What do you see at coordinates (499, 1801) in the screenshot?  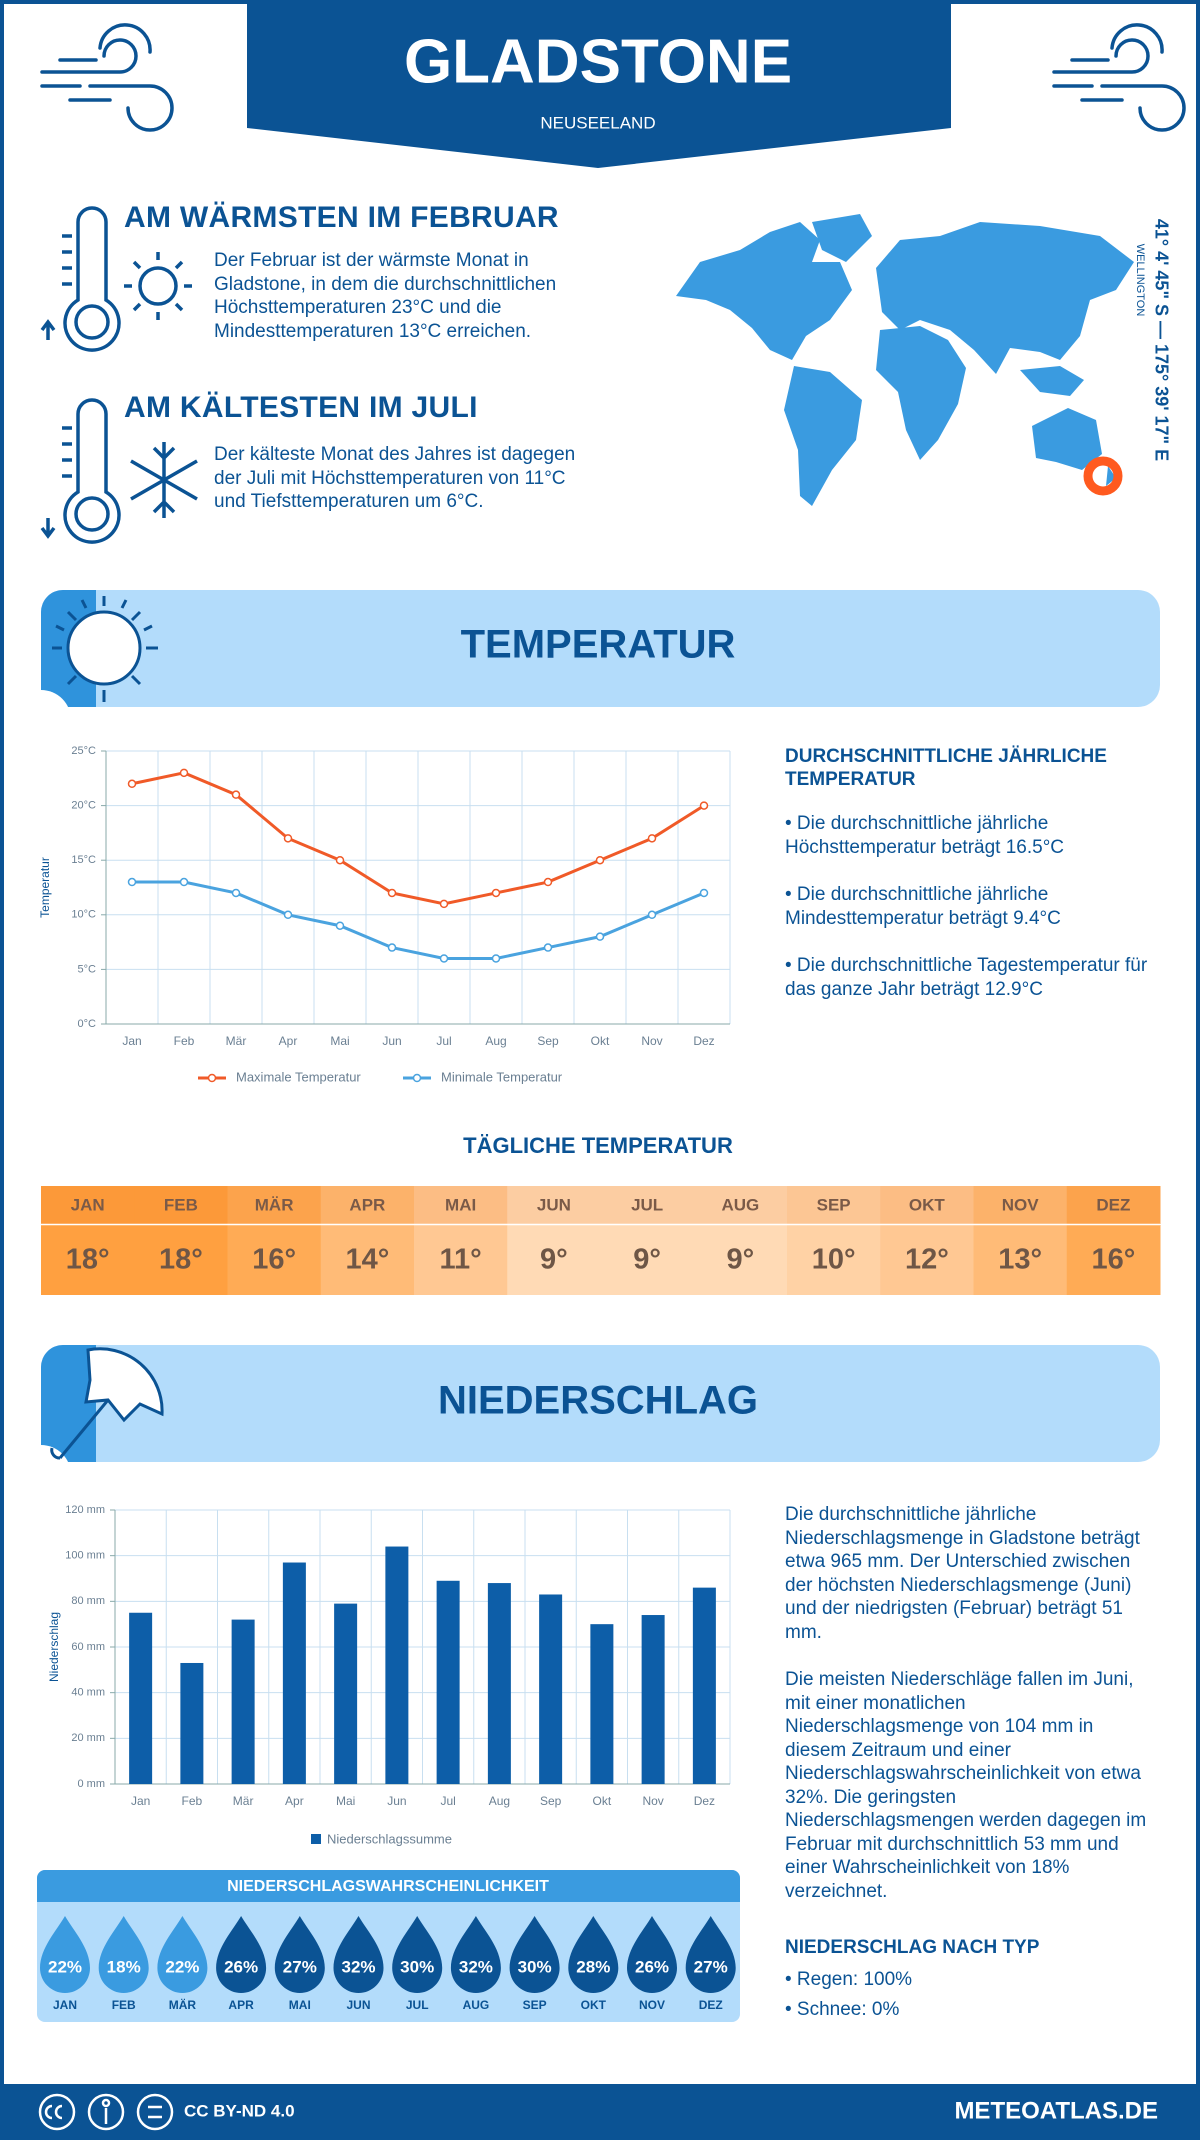 I see `x-tick-label: Aug` at bounding box center [499, 1801].